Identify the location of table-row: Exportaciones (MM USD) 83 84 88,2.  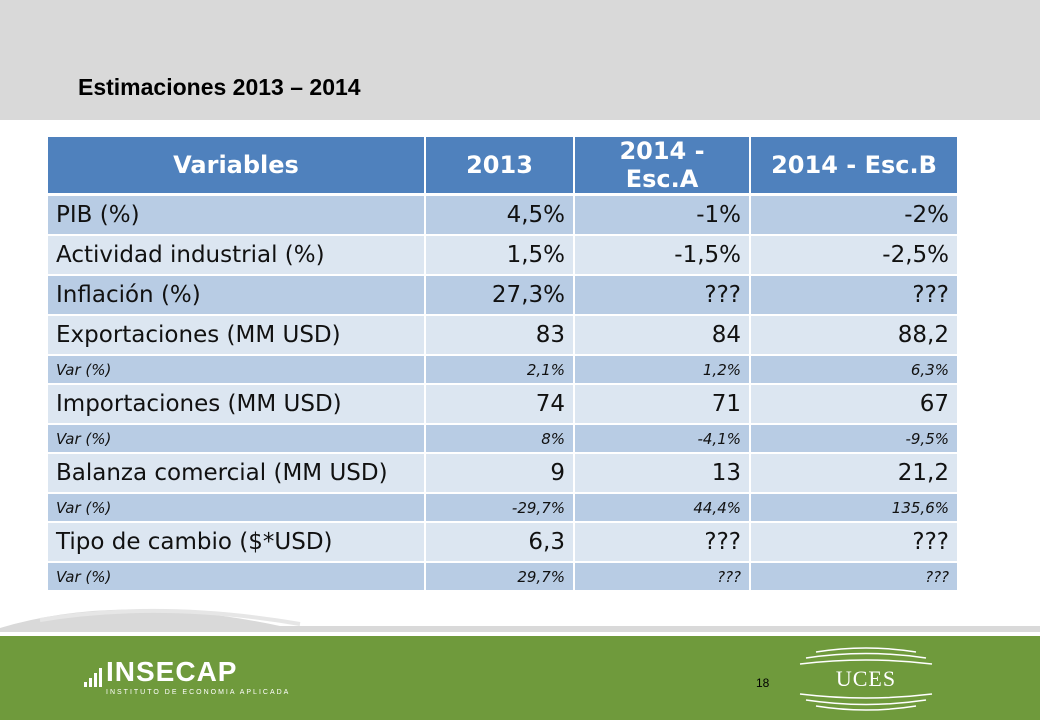
(503, 335).